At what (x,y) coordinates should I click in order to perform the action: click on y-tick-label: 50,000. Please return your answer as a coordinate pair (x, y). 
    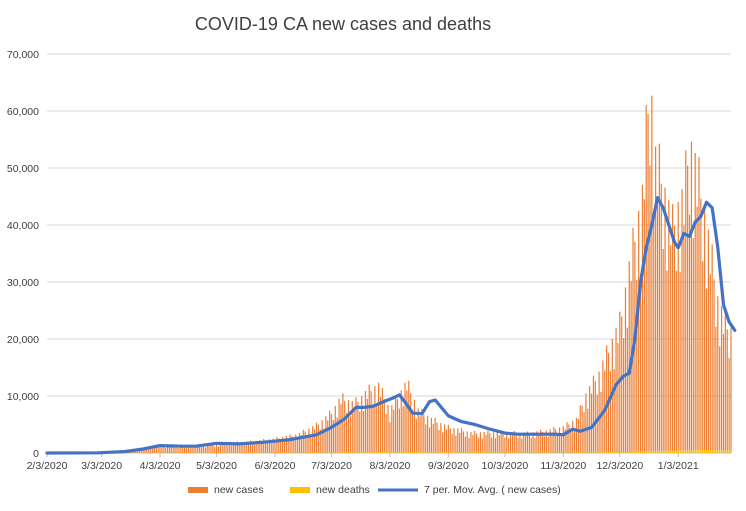
    Looking at the image, I should click on (23, 169).